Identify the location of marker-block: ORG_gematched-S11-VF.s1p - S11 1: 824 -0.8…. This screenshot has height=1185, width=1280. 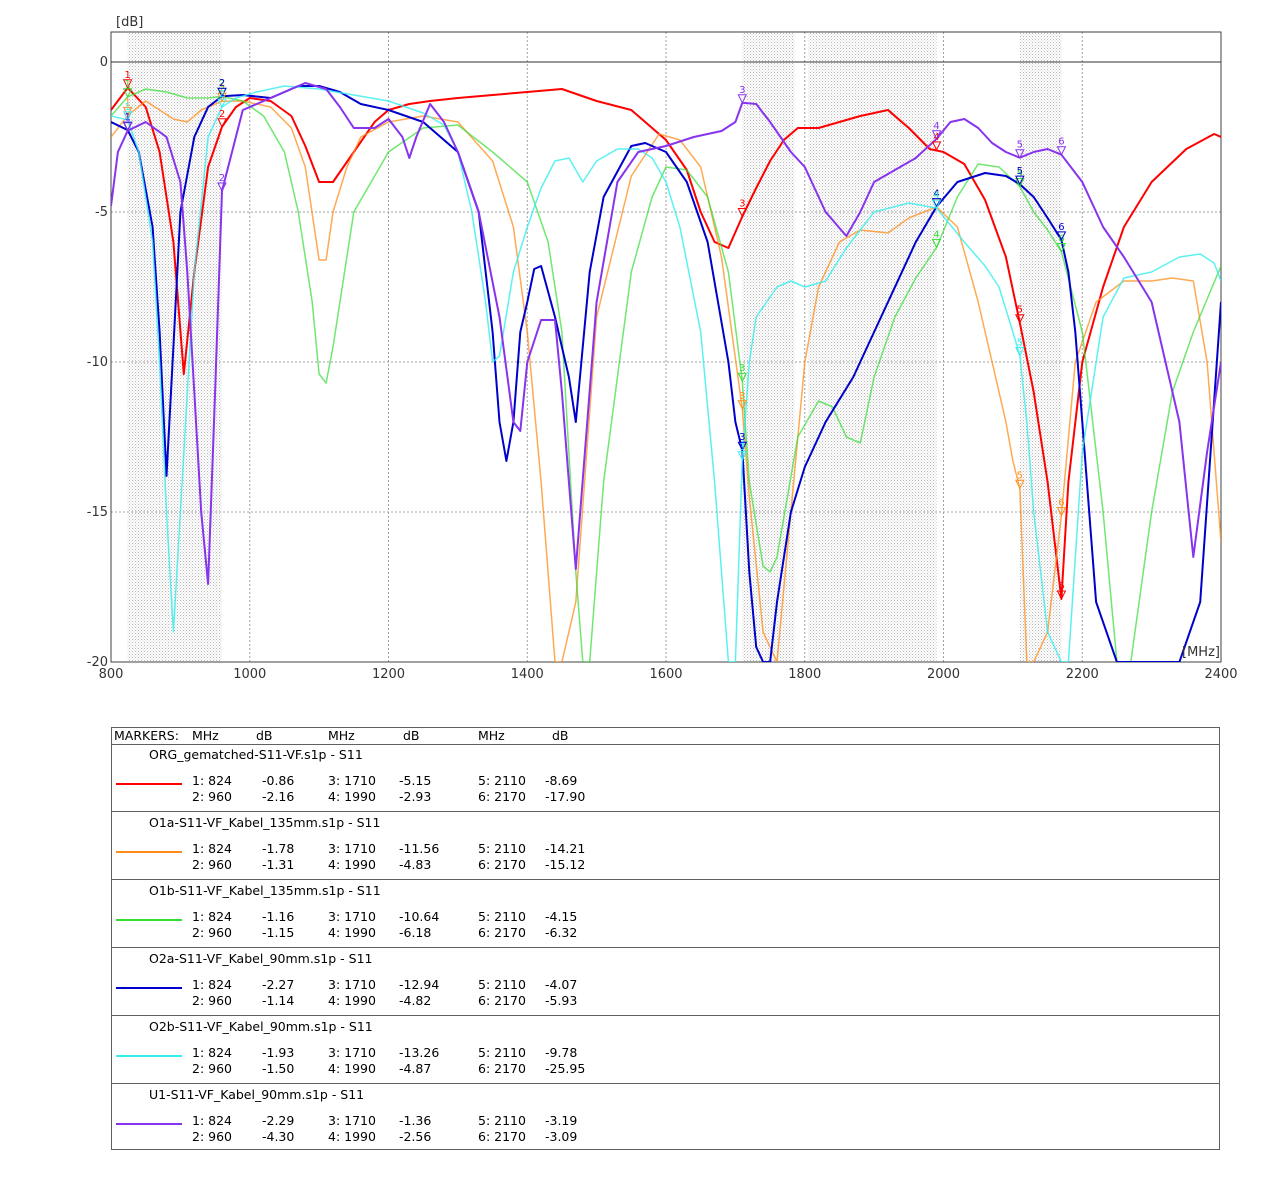
(665, 778).